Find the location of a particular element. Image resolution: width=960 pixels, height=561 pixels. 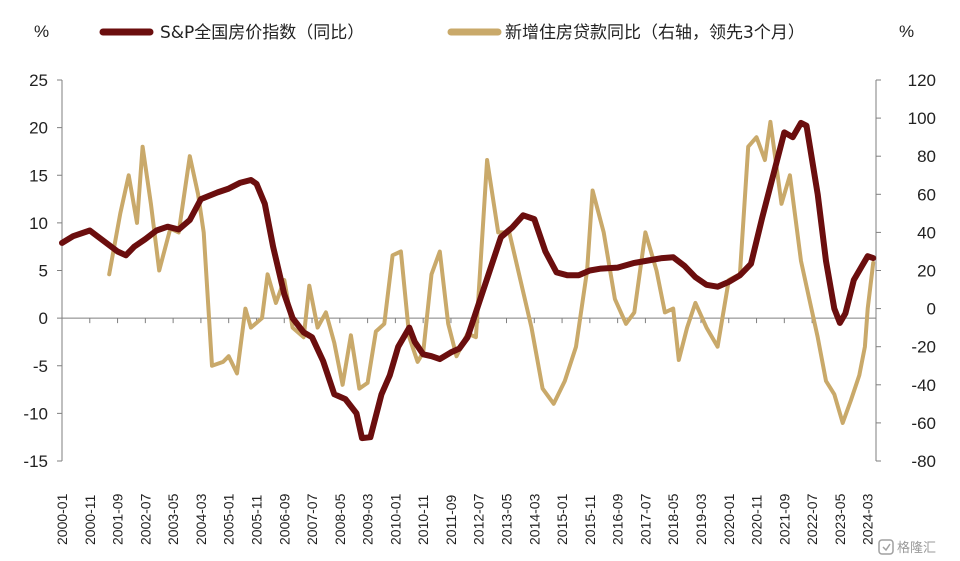

left-axis-tick-label: 15 is located at coordinates (38, 175).